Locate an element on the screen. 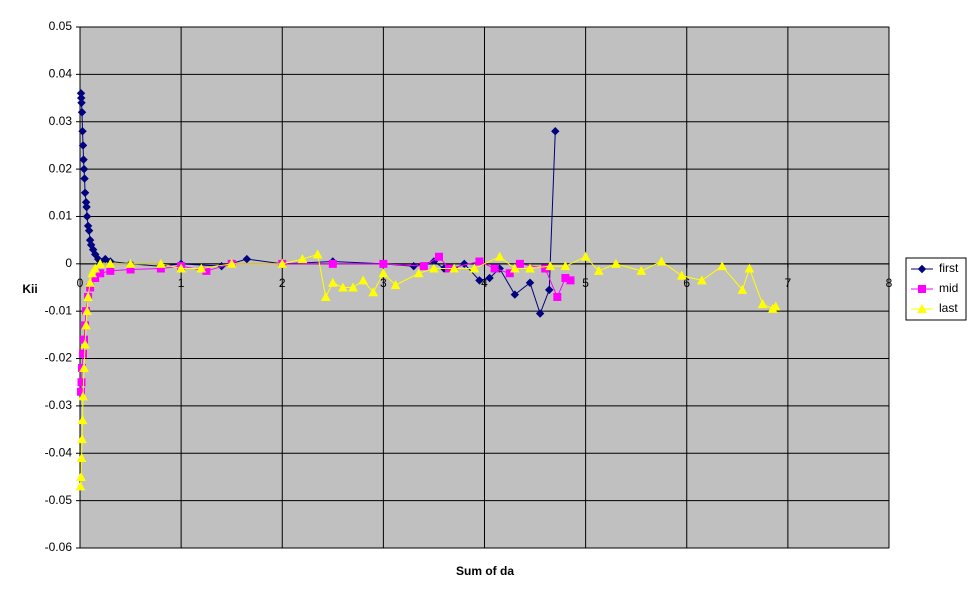 Image resolution: width=977 pixels, height=605 pixels. y-tick-label: -0.04 is located at coordinates (59, 452).